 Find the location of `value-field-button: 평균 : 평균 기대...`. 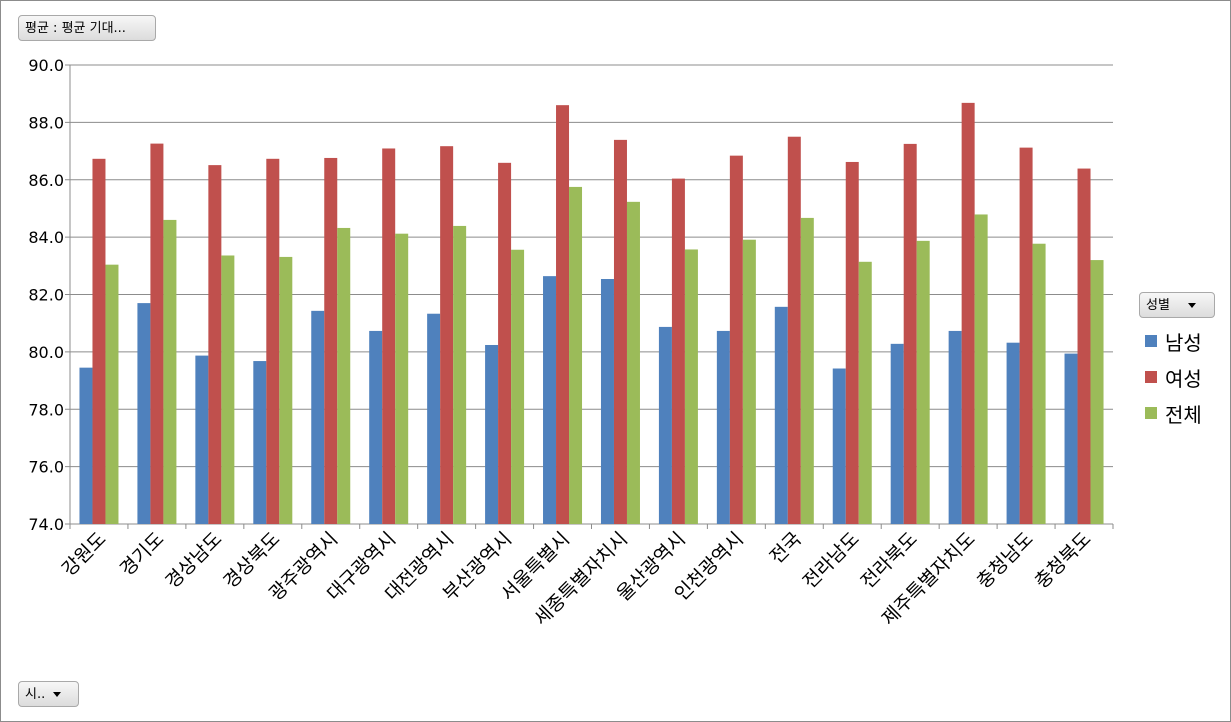

value-field-button: 평균 : 평균 기대... is located at coordinates (87, 28).